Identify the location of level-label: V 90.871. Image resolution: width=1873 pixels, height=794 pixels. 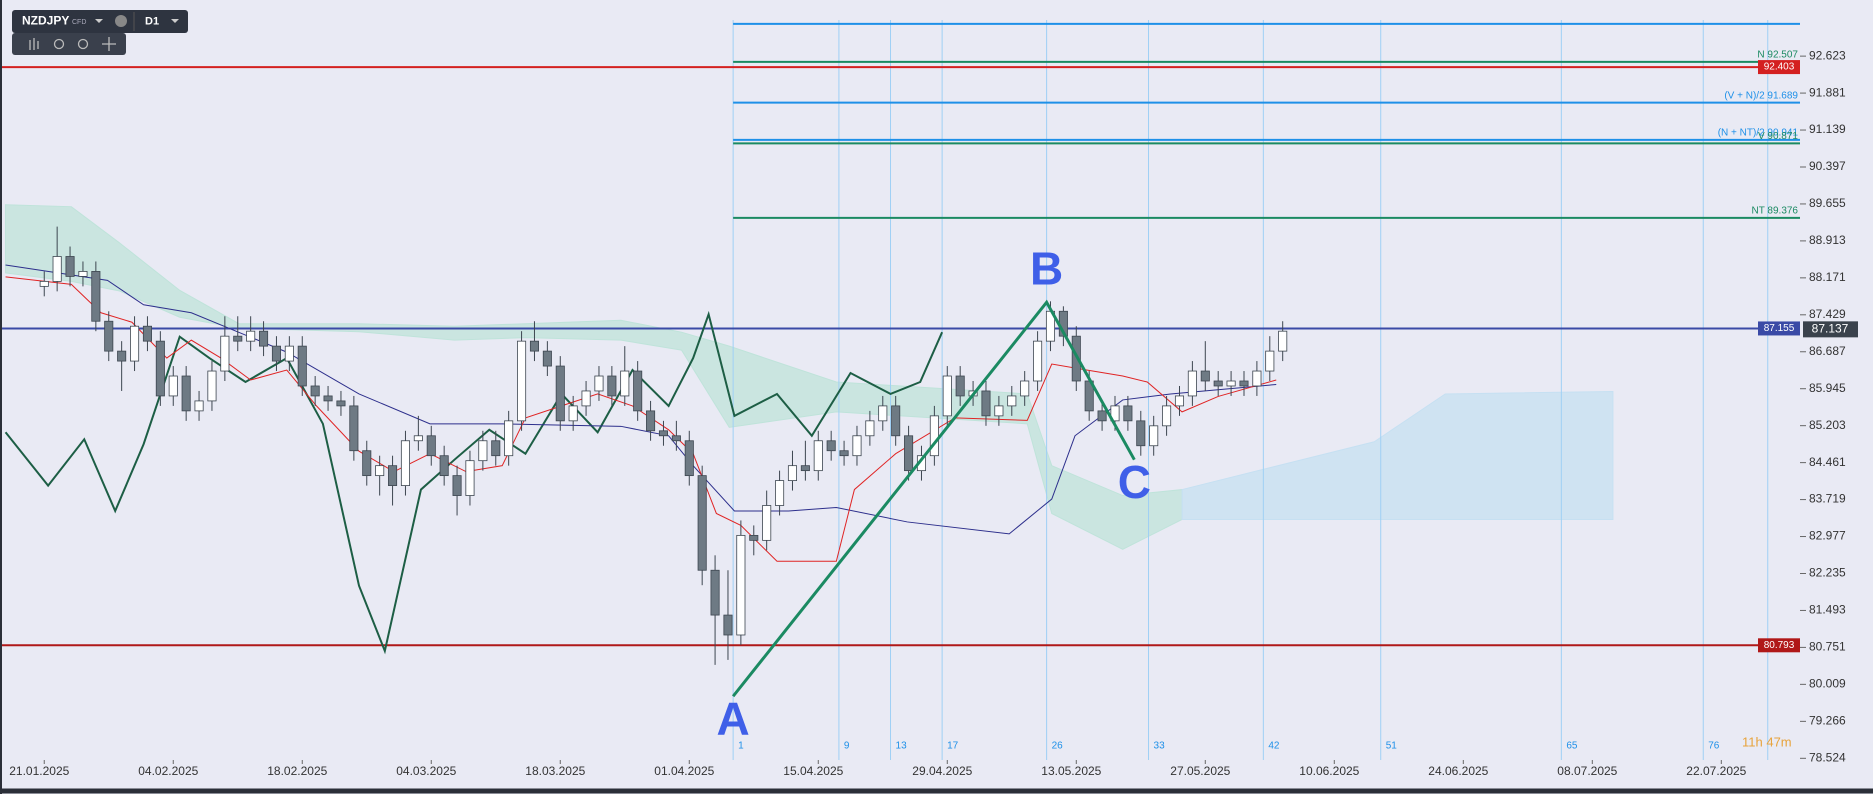
(1778, 136).